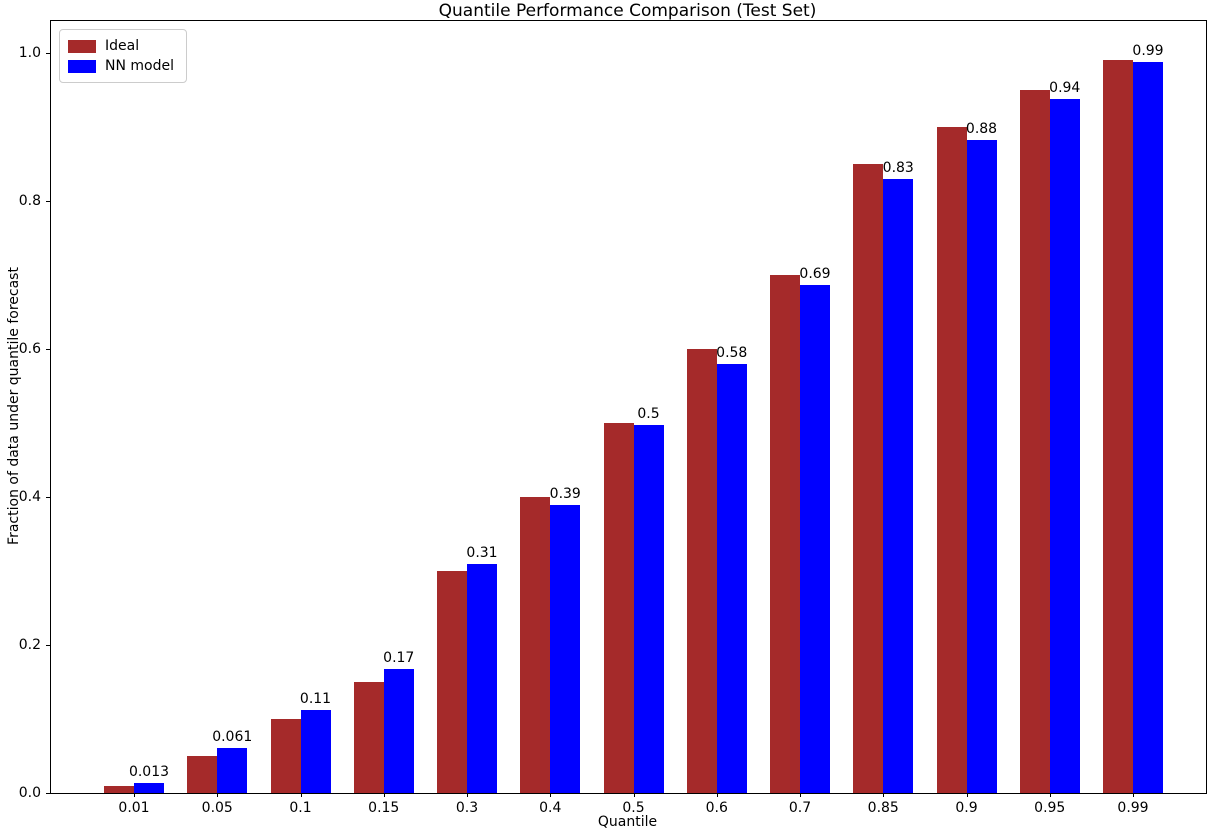 The width and height of the screenshot is (1213, 835). What do you see at coordinates (633, 808) in the screenshot?
I see `x-tick-label-0.5: 0.5` at bounding box center [633, 808].